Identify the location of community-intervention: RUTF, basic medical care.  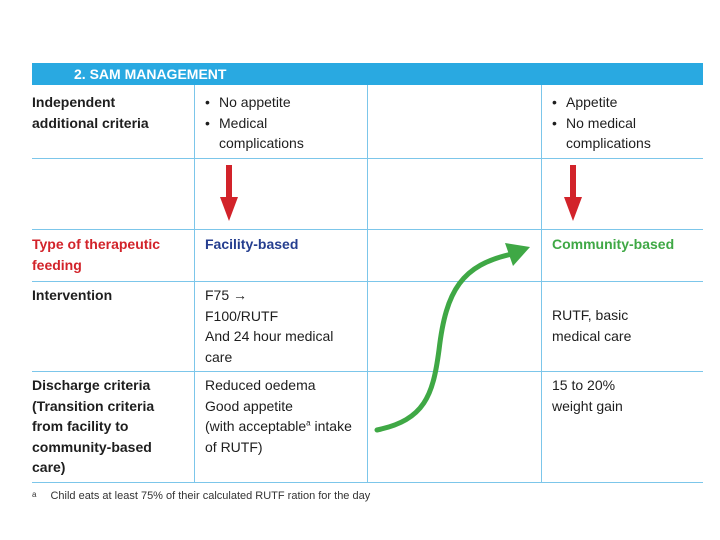
(592, 325).